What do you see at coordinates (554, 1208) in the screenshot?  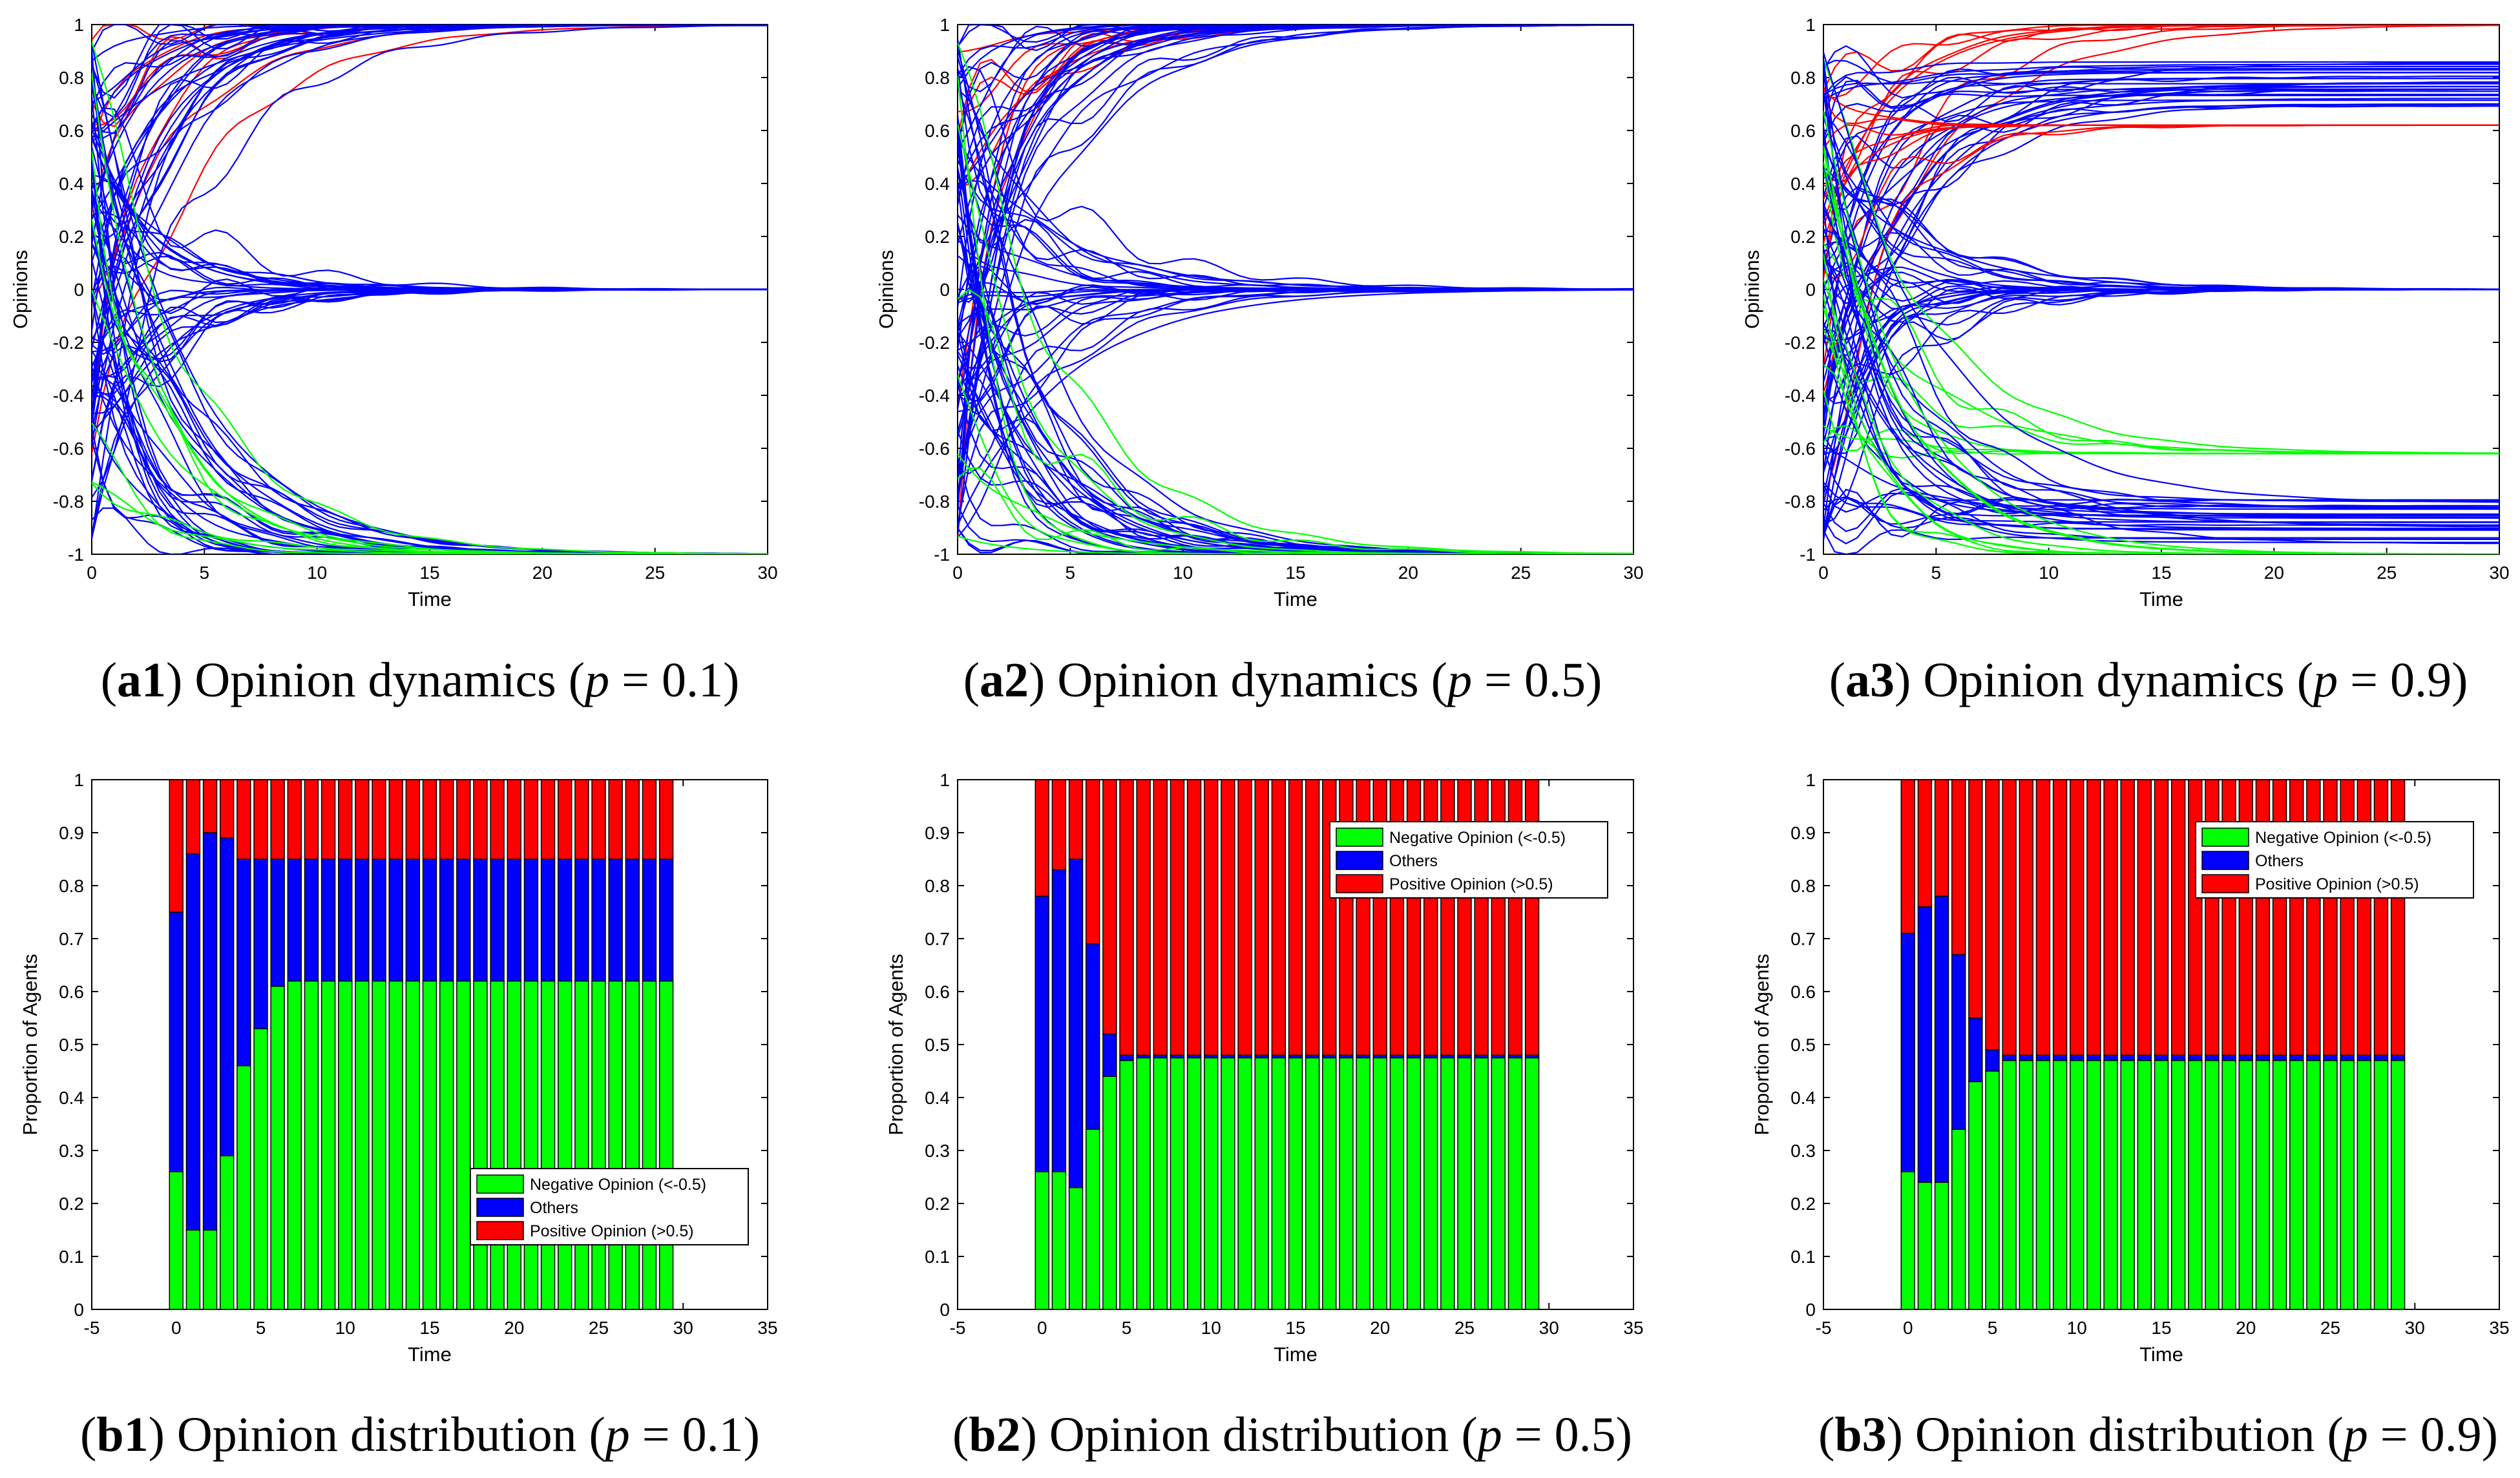 I see `legend-label: Others` at bounding box center [554, 1208].